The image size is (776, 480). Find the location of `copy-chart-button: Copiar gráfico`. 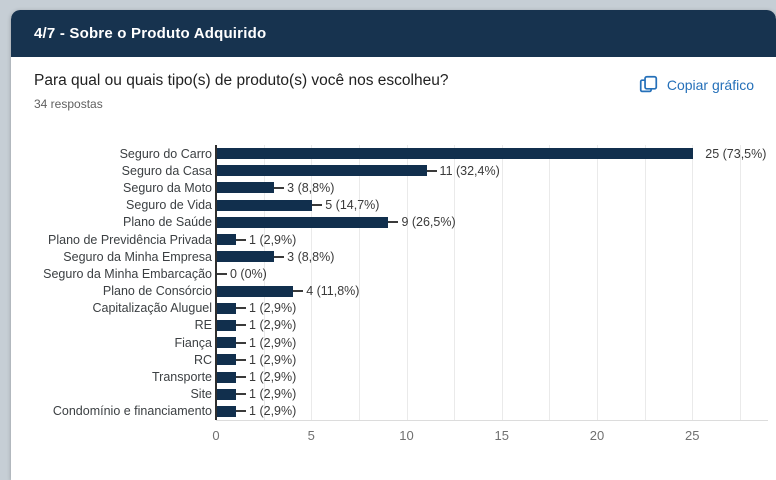

copy-chart-button: Copiar gráfico is located at coordinates (696, 84).